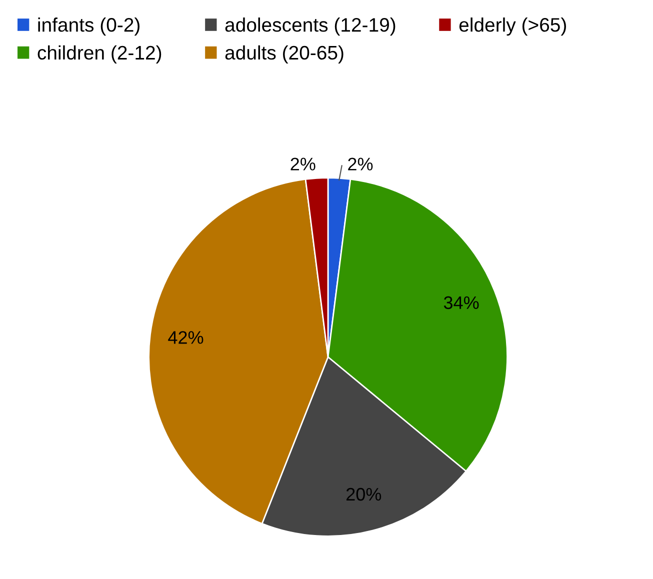 Image resolution: width=653 pixels, height=579 pixels. Describe the element at coordinates (284, 54) in the screenshot. I see `legend-label: adults (20-65)` at that location.